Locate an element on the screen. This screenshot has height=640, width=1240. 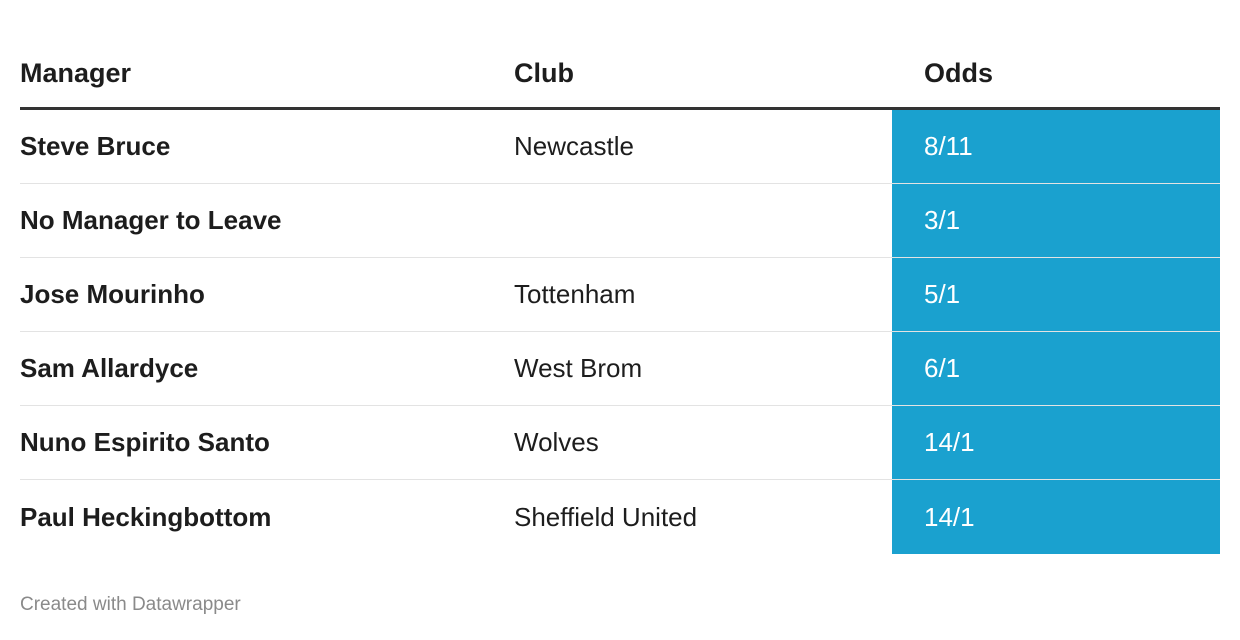
table-cell: Tottenham is located at coordinates (575, 294).